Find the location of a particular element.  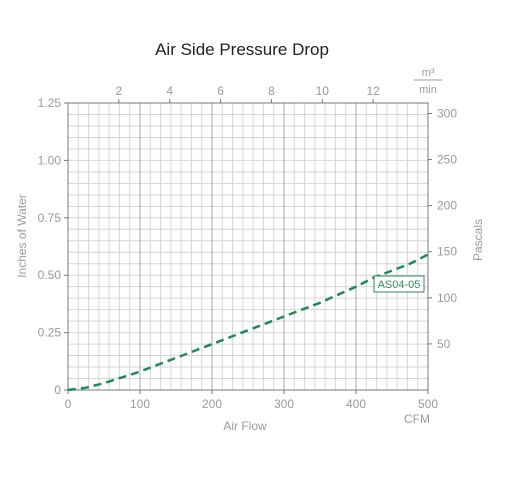

bottom-tick-label: 300 is located at coordinates (284, 404).